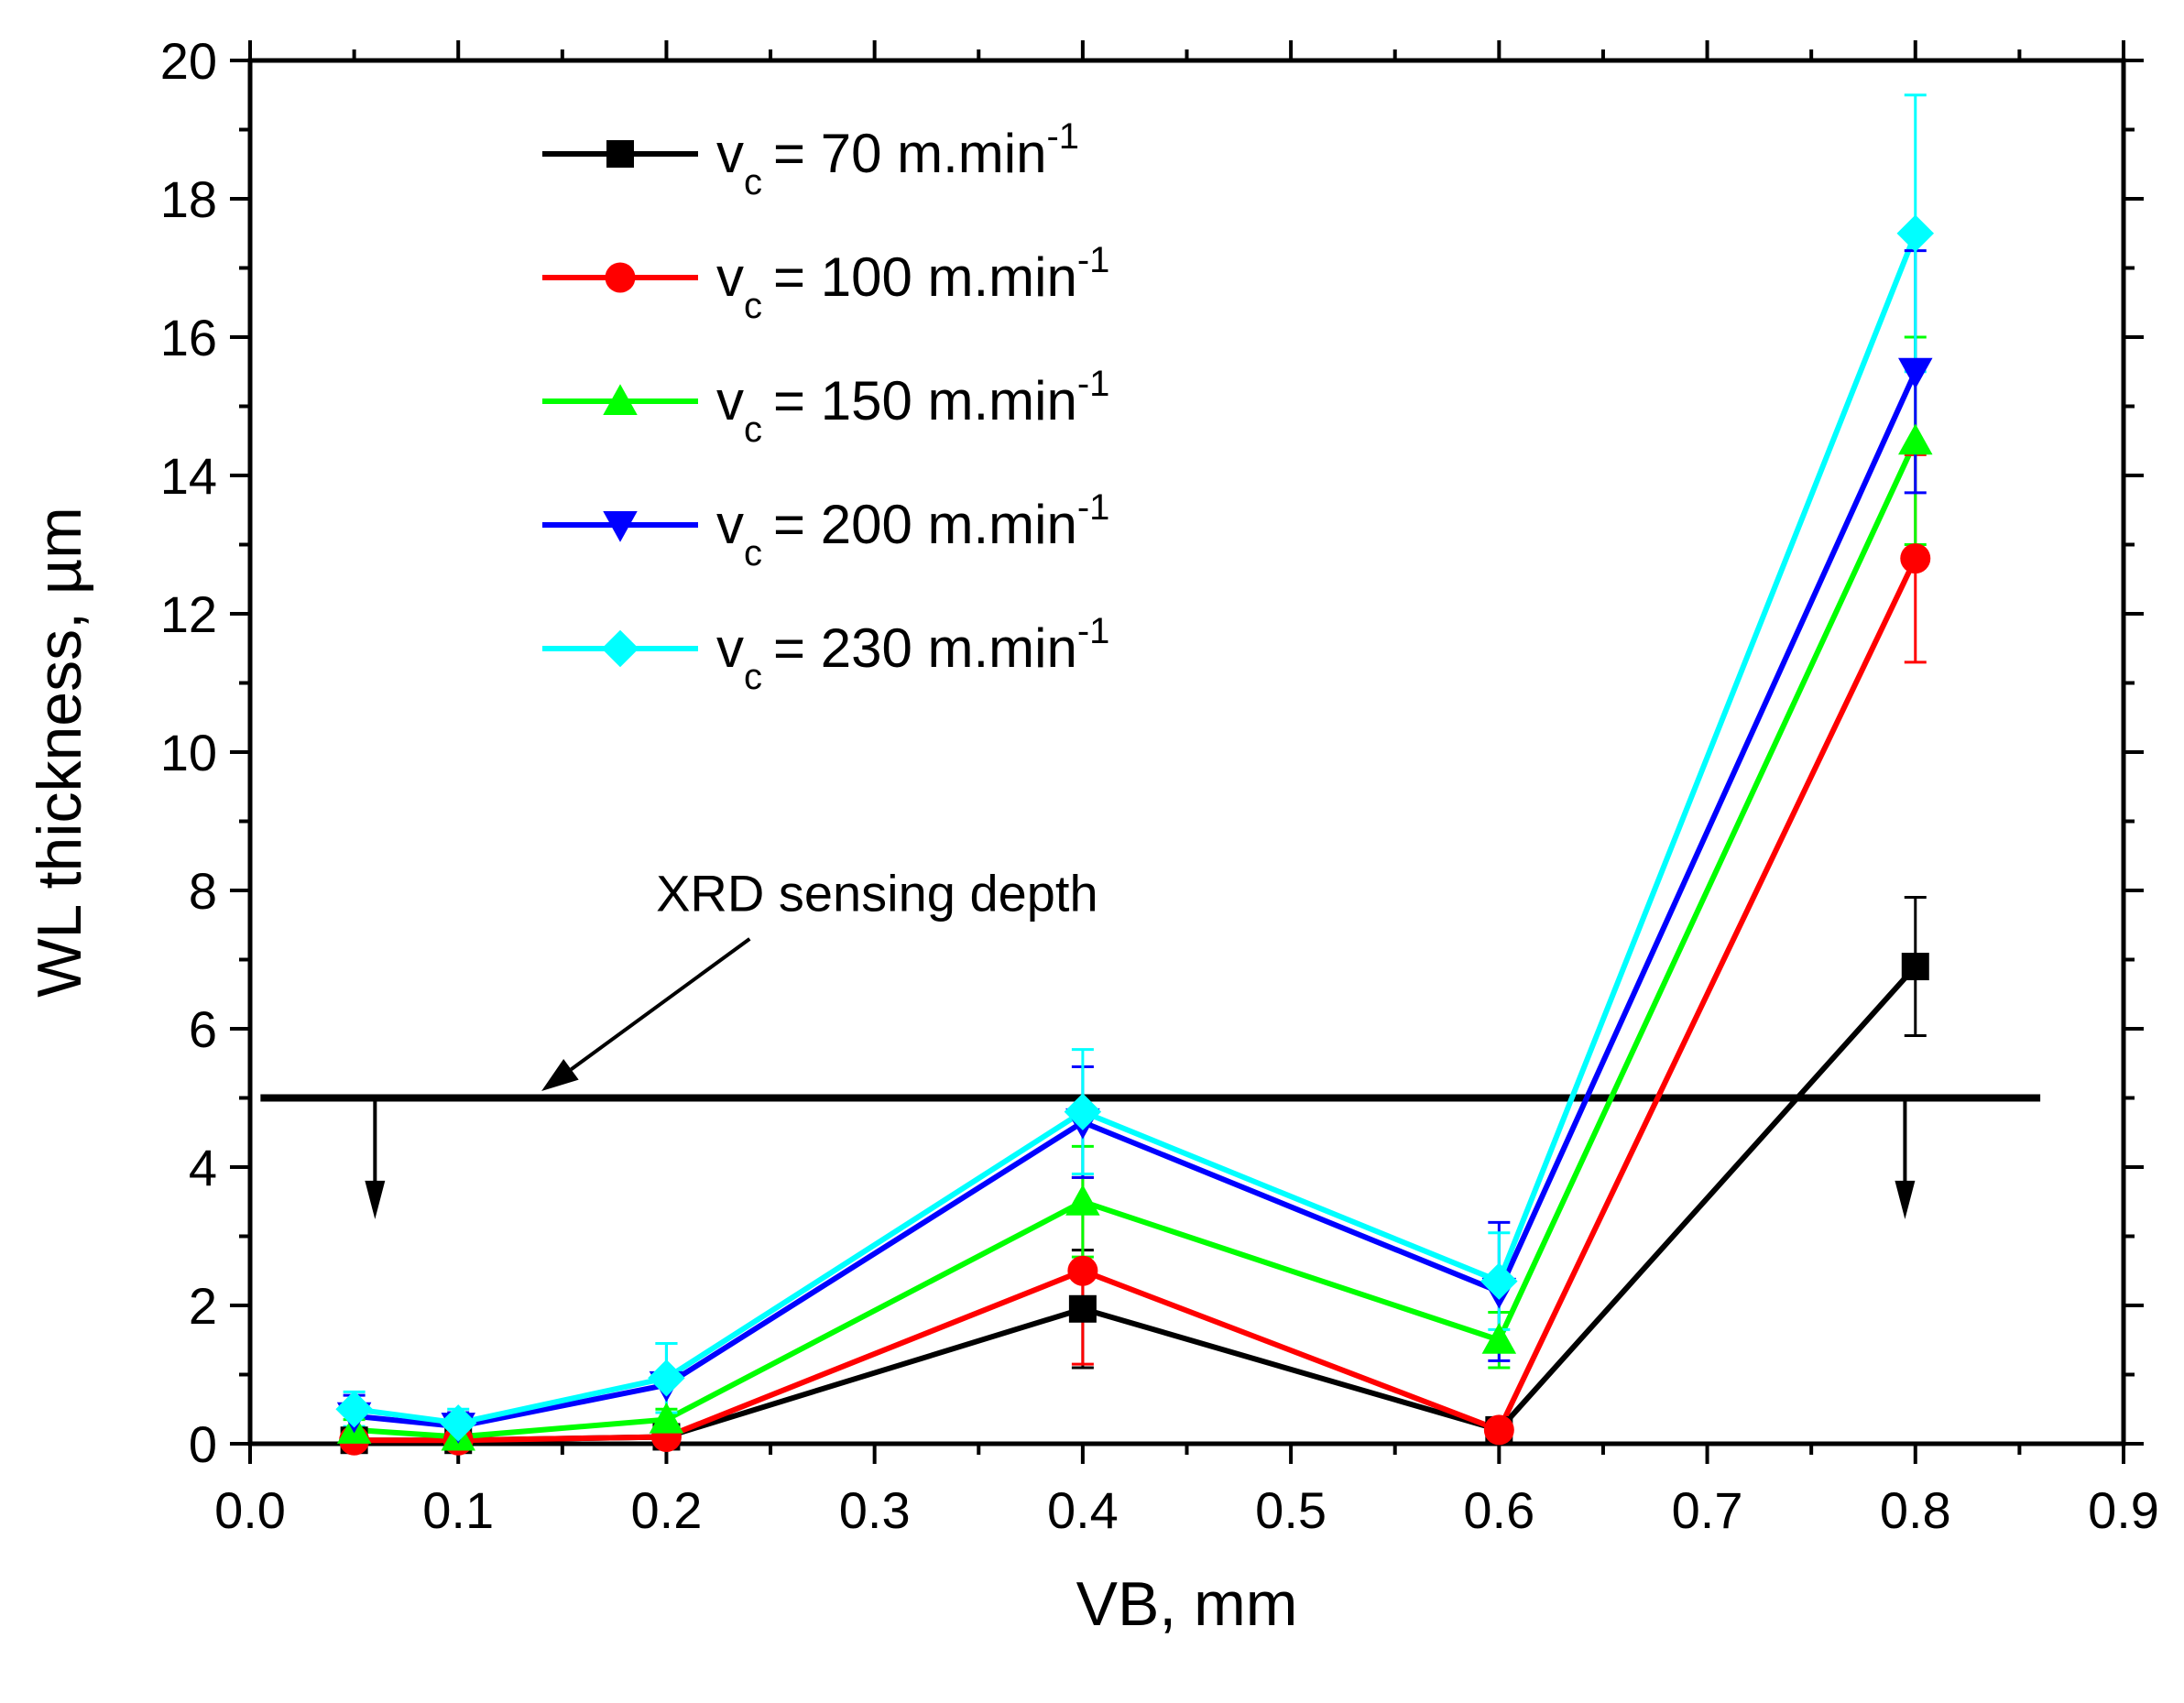 The height and width of the screenshot is (1703, 2184). Describe the element at coordinates (912, 283) in the screenshot. I see `legend-label: vc = 100 m.min-1` at that location.